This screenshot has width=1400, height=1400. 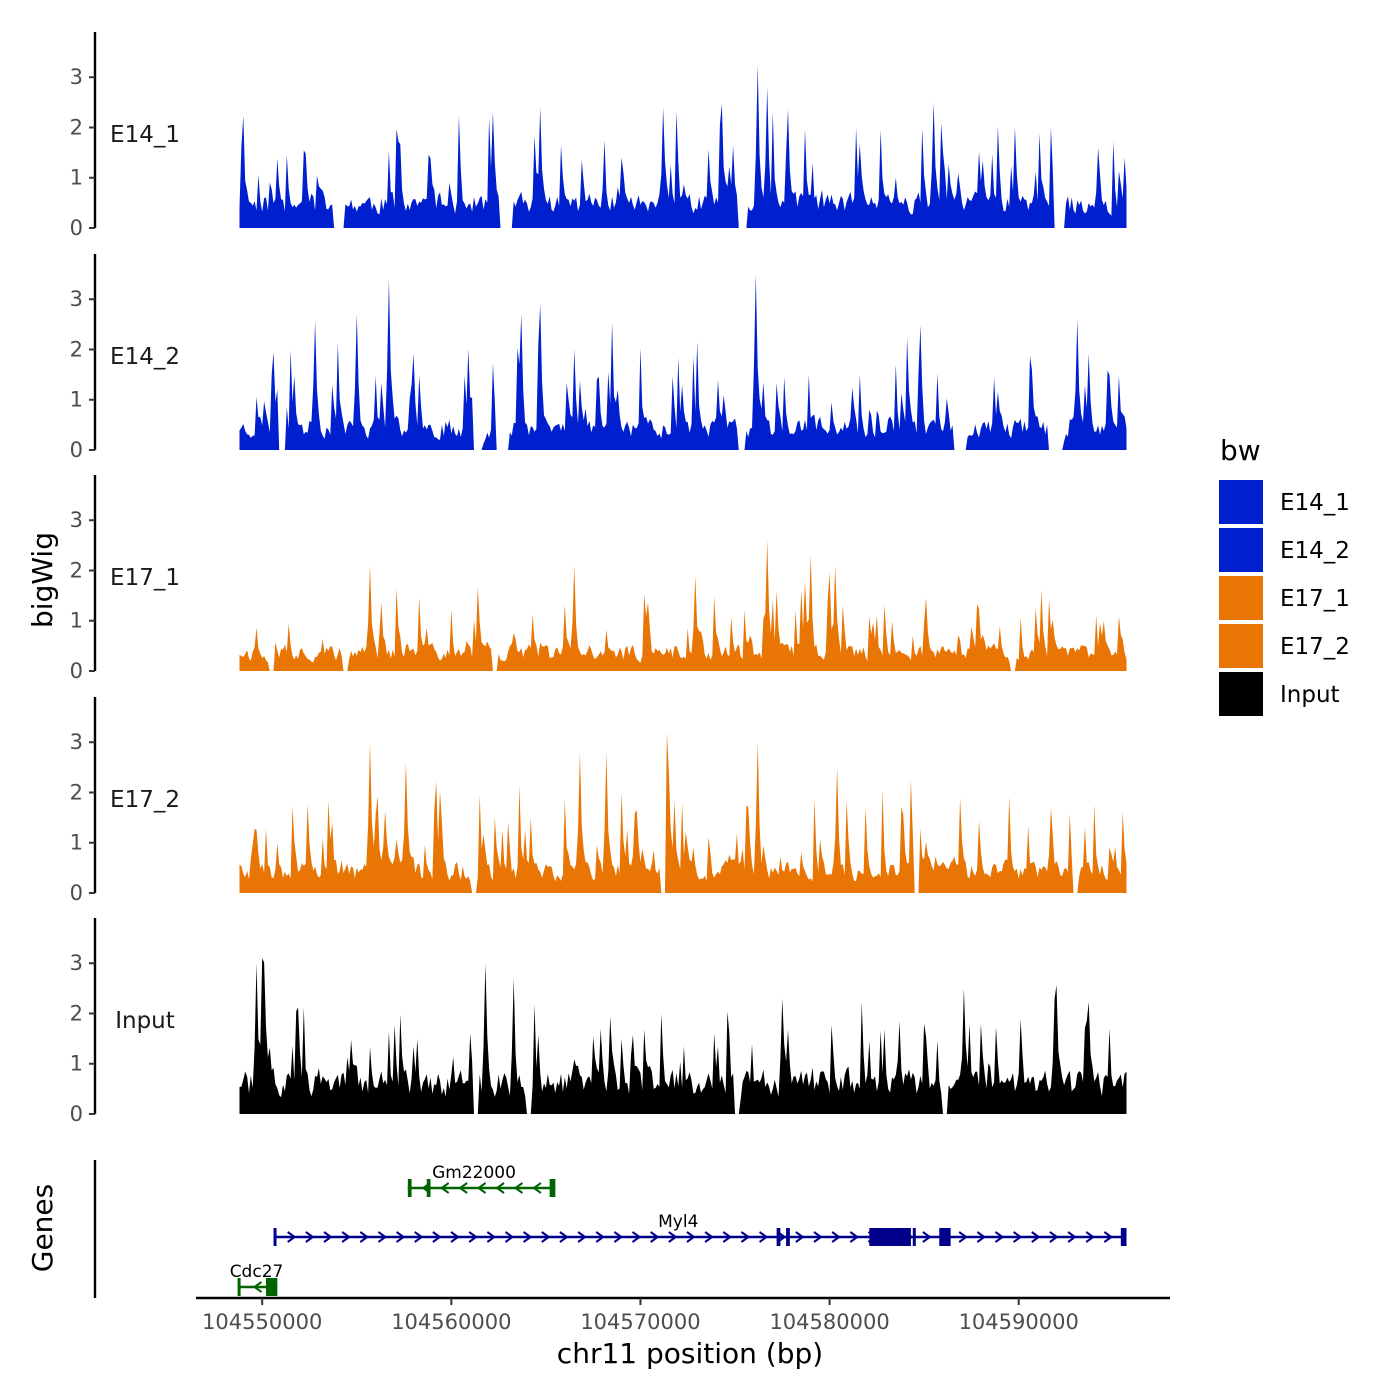 I want to click on gene-myl4: Myl4, so click(x=700, y=1229).